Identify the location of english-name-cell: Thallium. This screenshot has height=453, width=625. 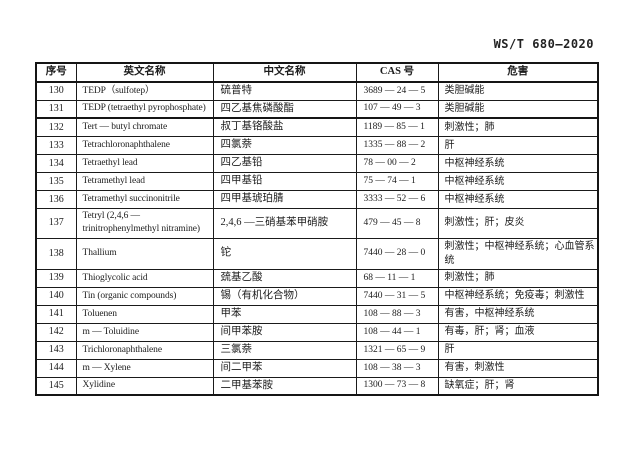
(144, 253).